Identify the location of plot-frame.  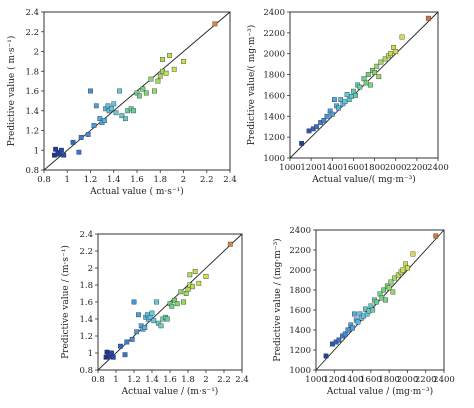
(364, 85).